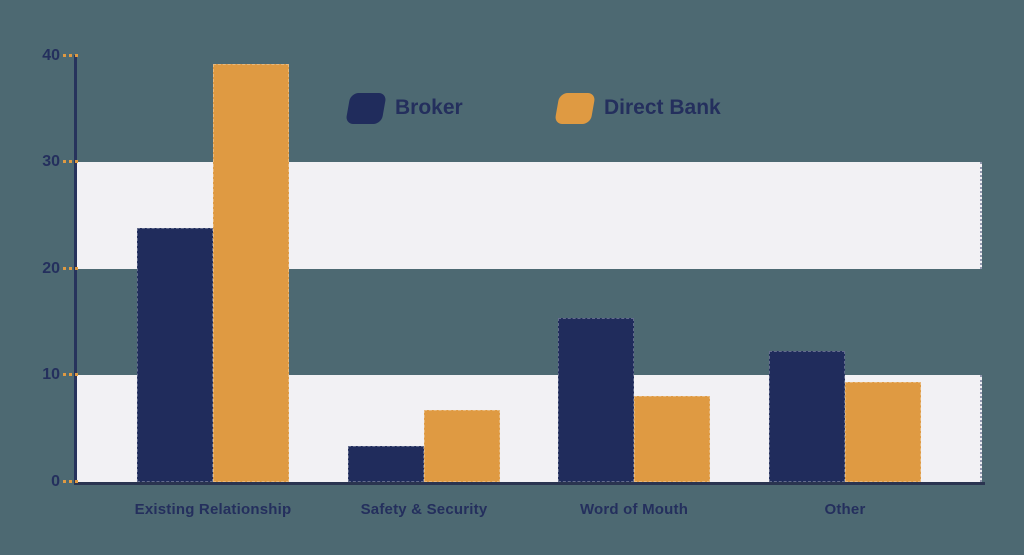 This screenshot has width=1024, height=555. What do you see at coordinates (807, 416) in the screenshot?
I see `bar-broker-other` at bounding box center [807, 416].